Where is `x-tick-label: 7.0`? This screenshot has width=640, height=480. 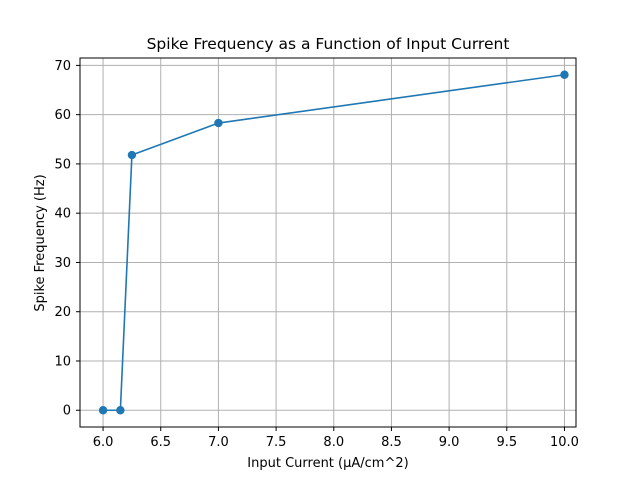
x-tick-label: 7.0 is located at coordinates (218, 442).